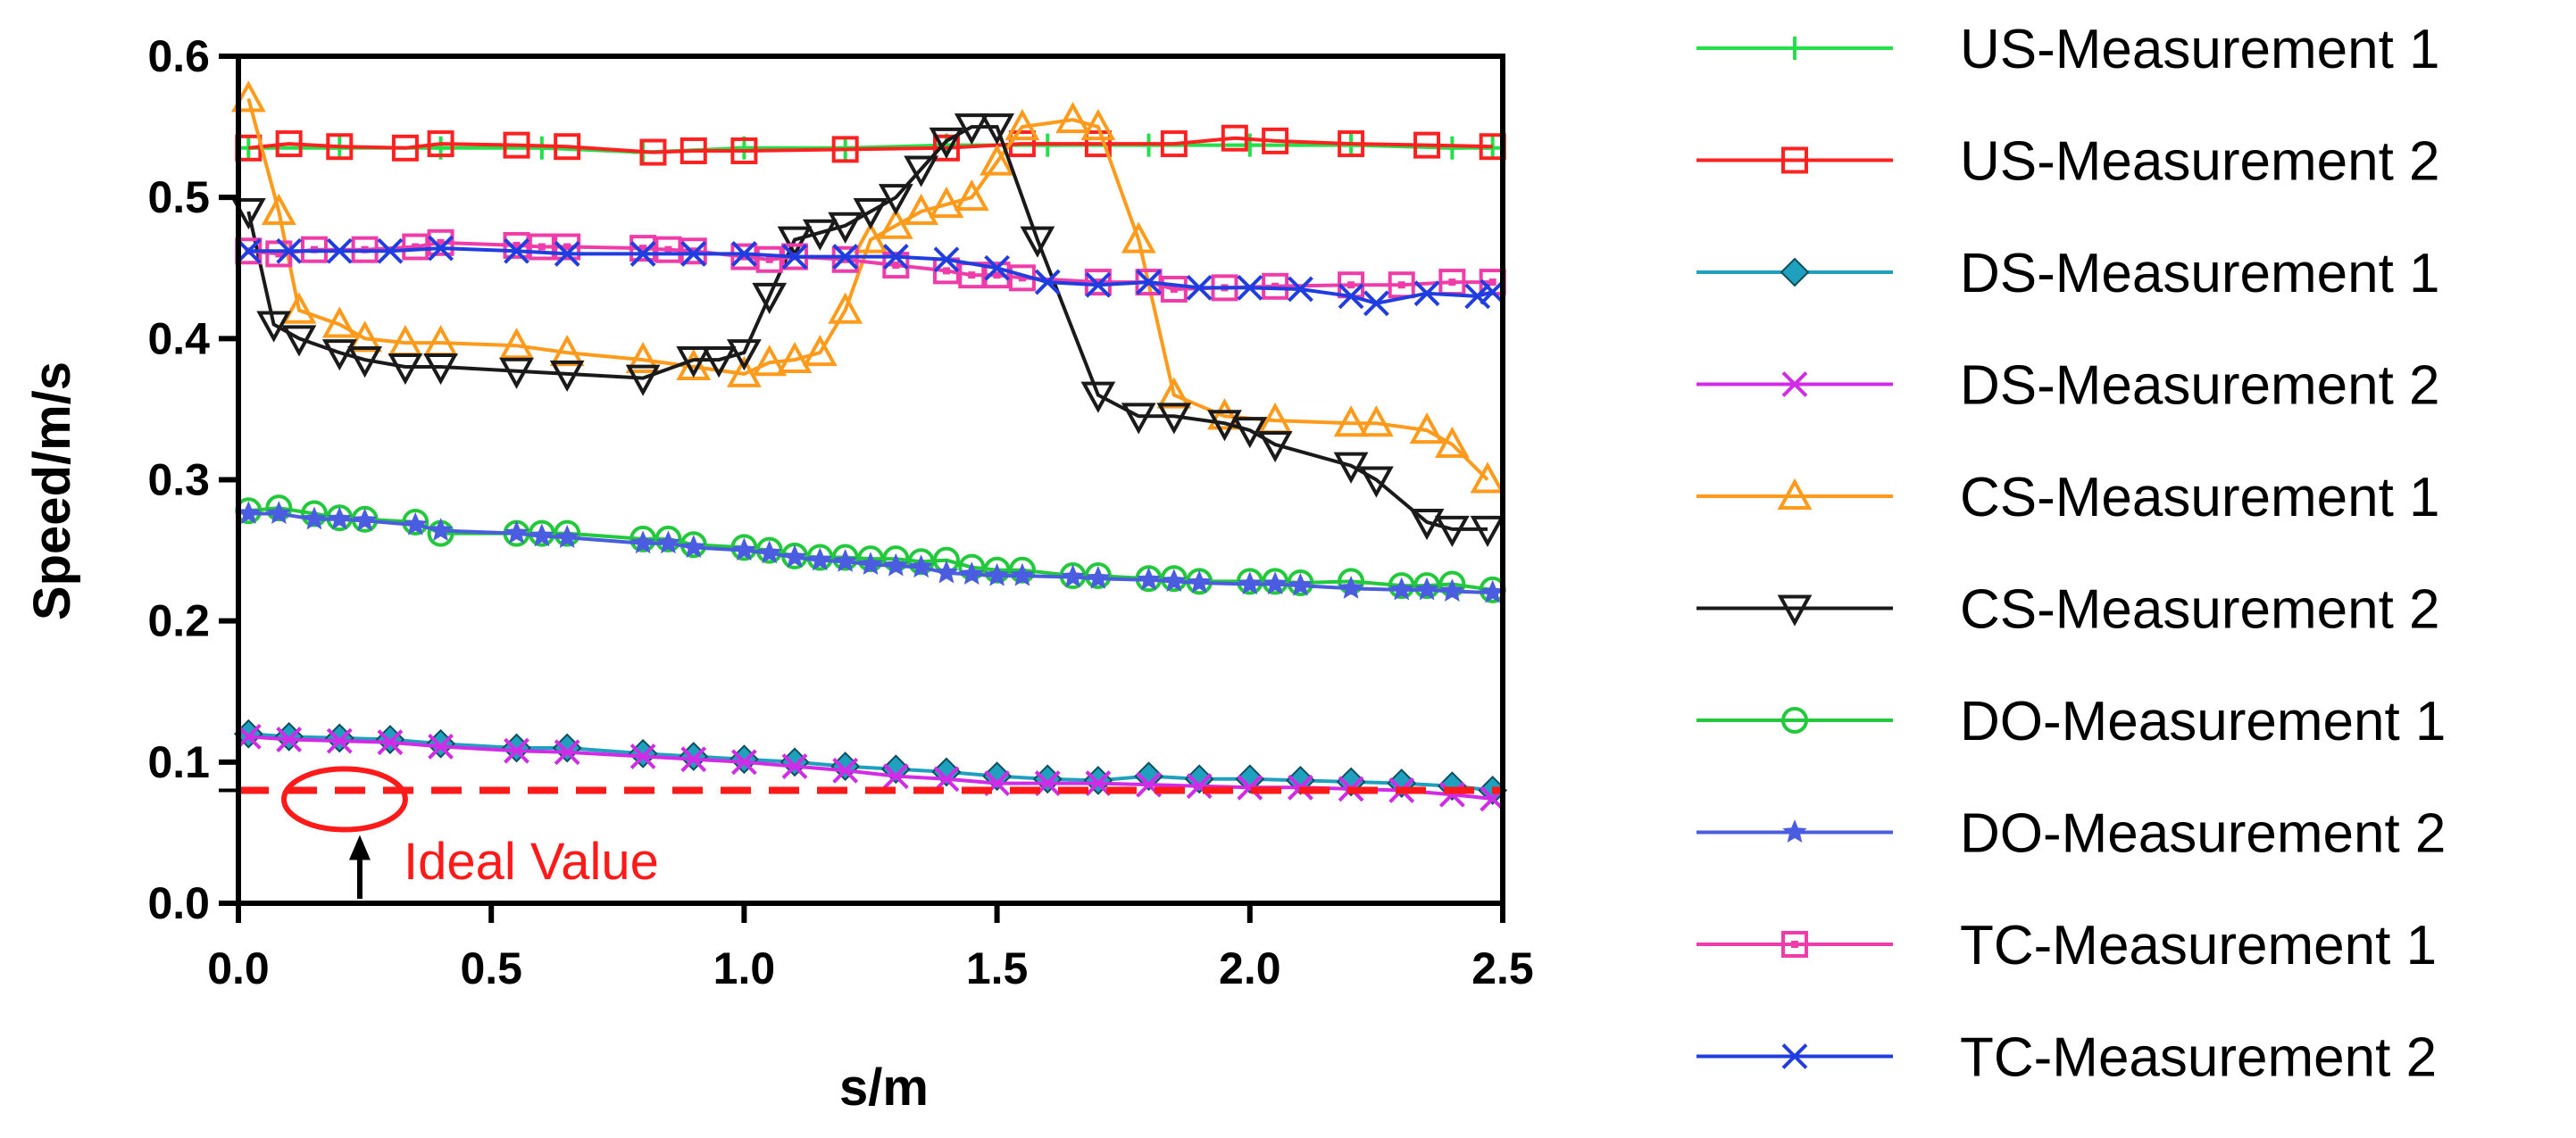 The height and width of the screenshot is (1138, 2576). What do you see at coordinates (2071, 722) in the screenshot?
I see `legend-entry: DO-Measurement 1` at bounding box center [2071, 722].